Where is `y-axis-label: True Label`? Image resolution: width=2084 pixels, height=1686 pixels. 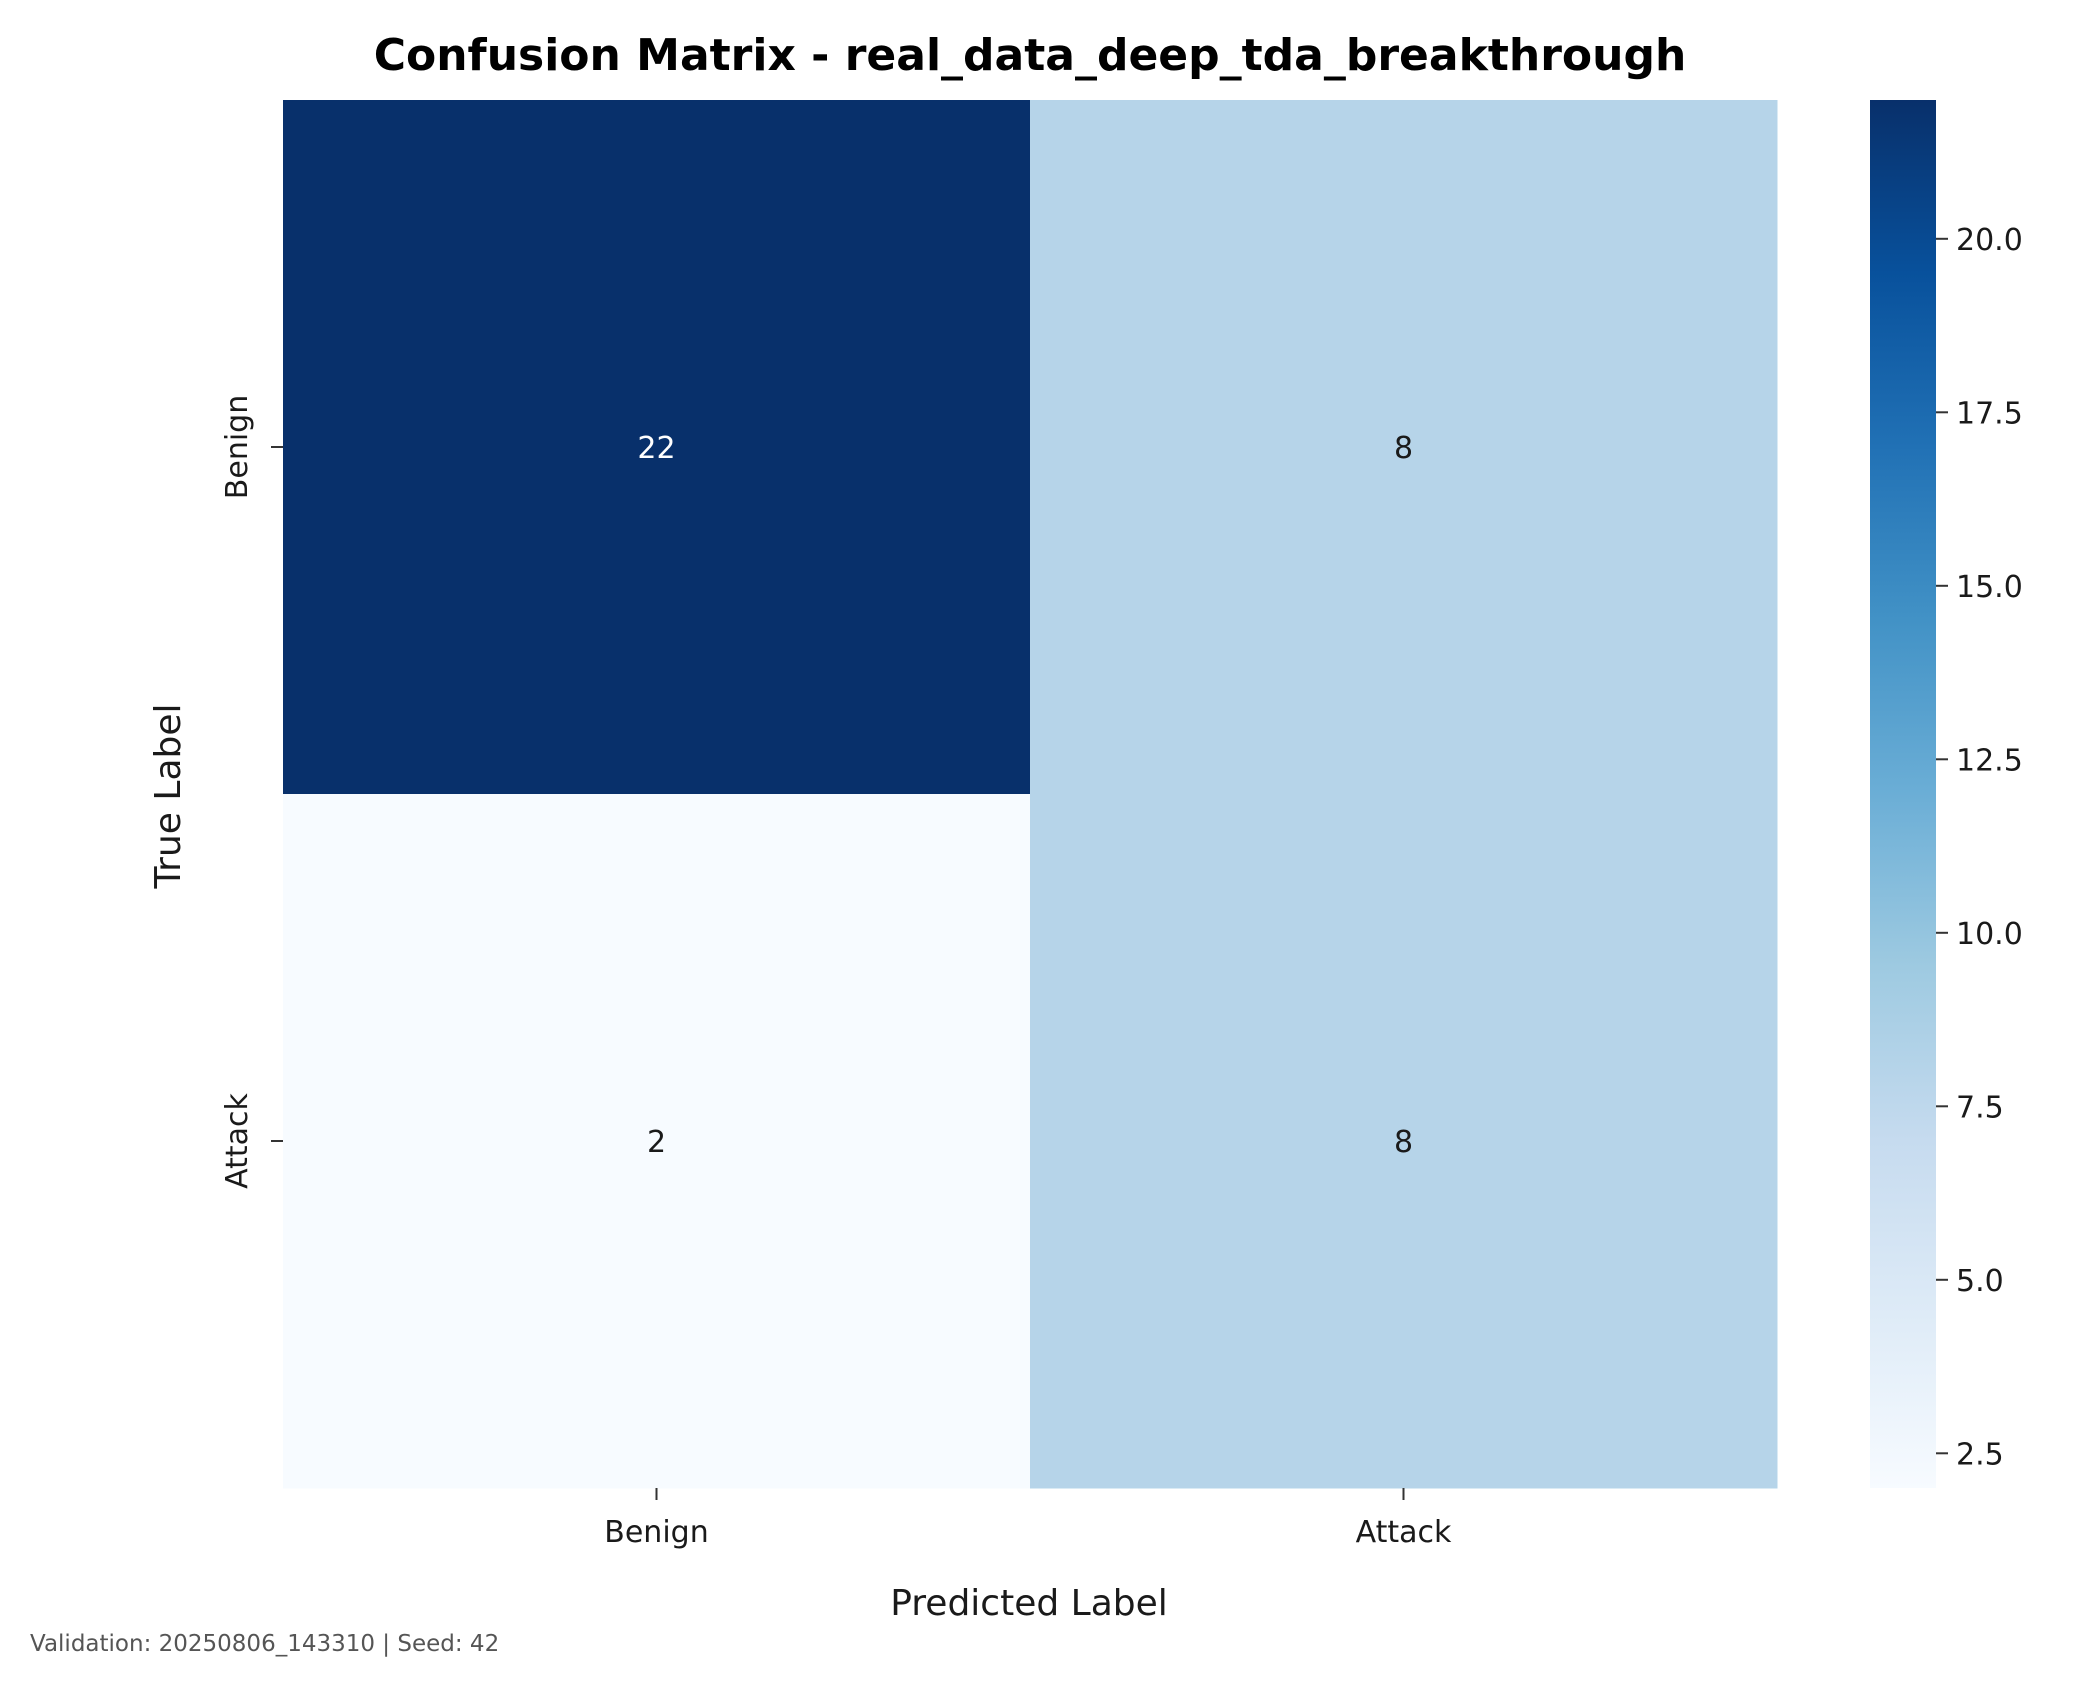
y-axis-label: True Label is located at coordinates (168, 796).